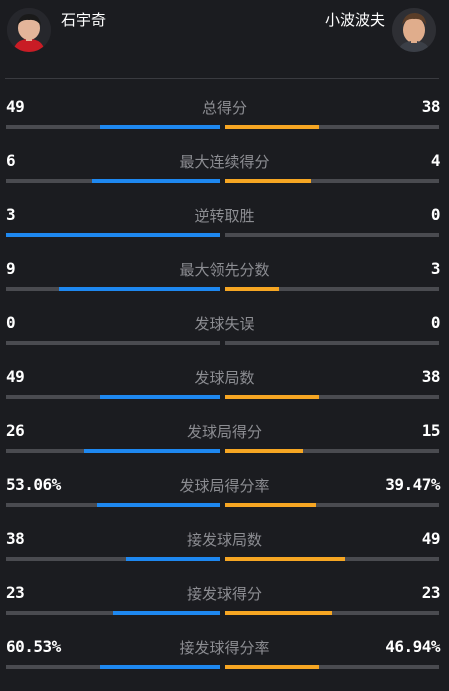 The image size is (449, 691). I want to click on stat-row: 9 最大领先分数 3, so click(224, 286).